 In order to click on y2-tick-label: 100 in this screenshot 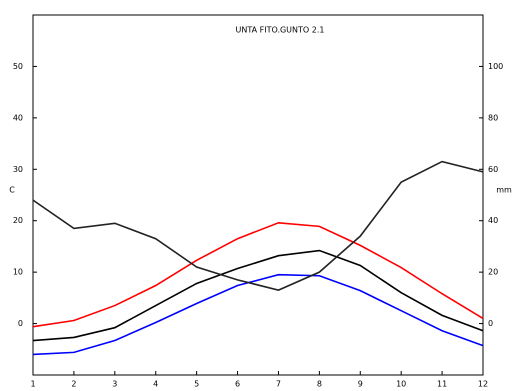, I will do `click(495, 66)`.